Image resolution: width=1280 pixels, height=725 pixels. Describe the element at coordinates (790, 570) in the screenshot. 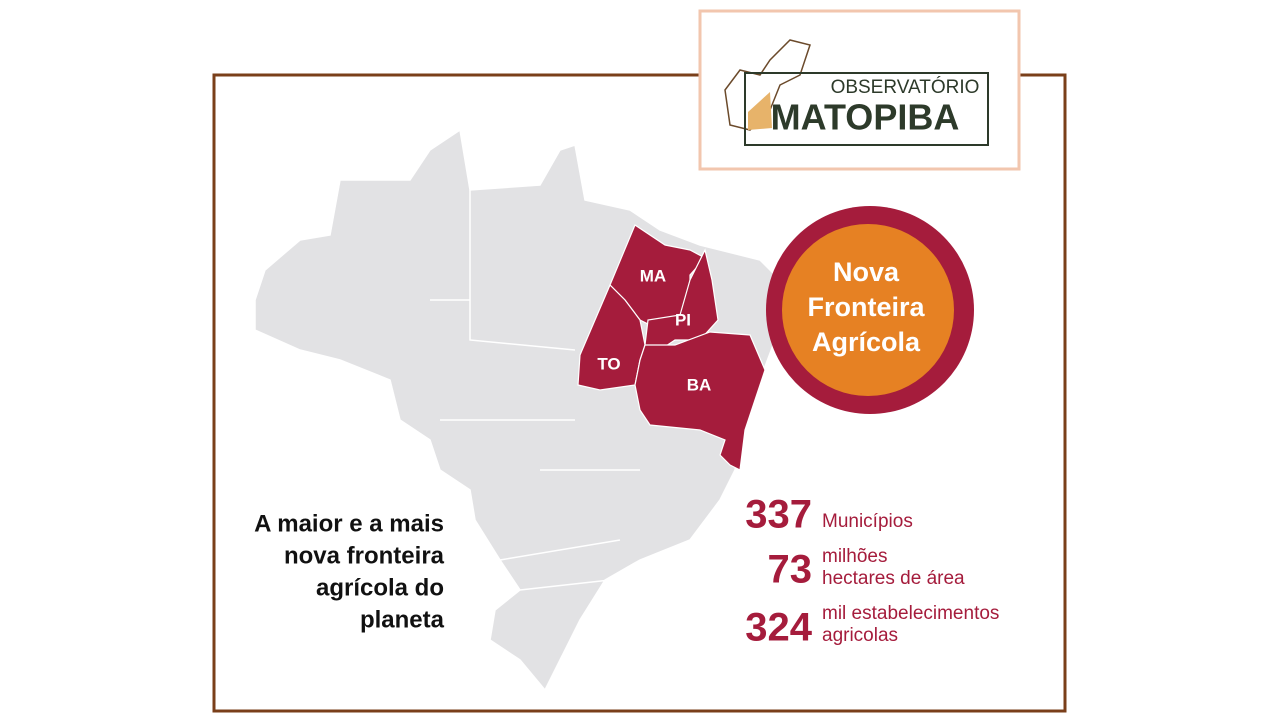

I see `stat-number: 73` at that location.